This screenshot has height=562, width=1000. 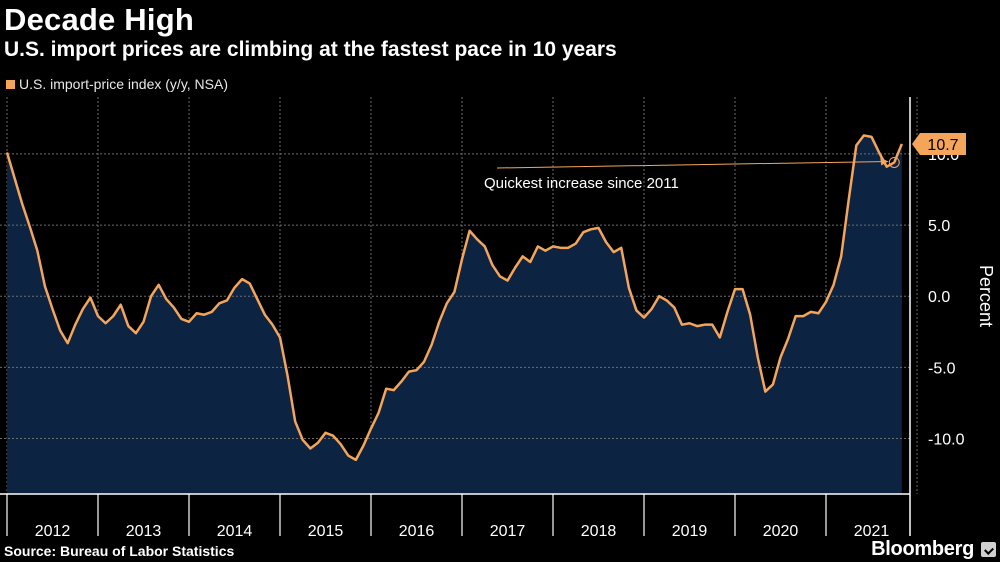 I want to click on last-value-badge, so click(x=939, y=143).